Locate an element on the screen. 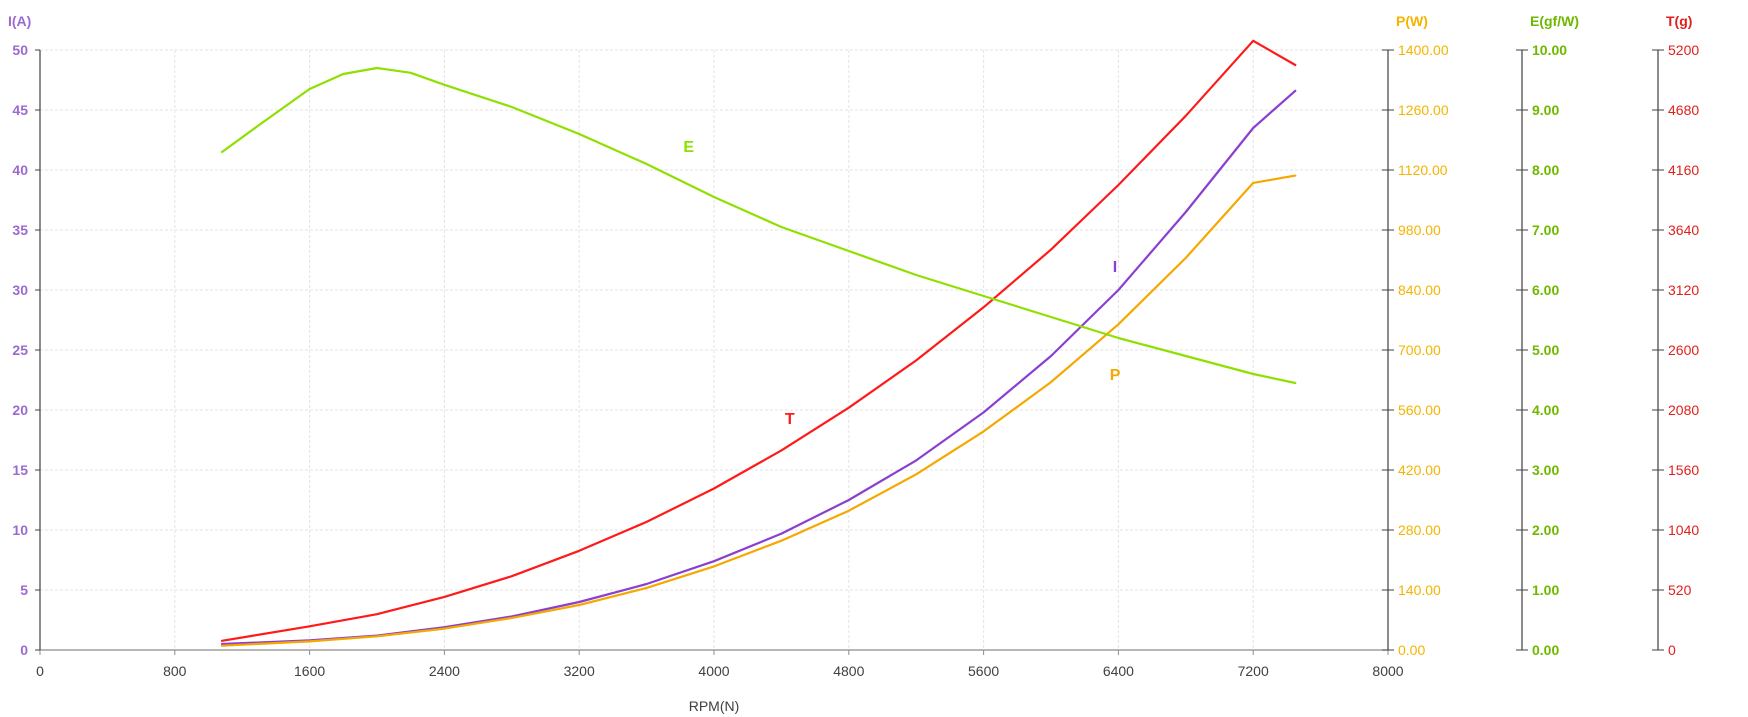  t-axis-tick-label: 520 is located at coordinates (1680, 590).